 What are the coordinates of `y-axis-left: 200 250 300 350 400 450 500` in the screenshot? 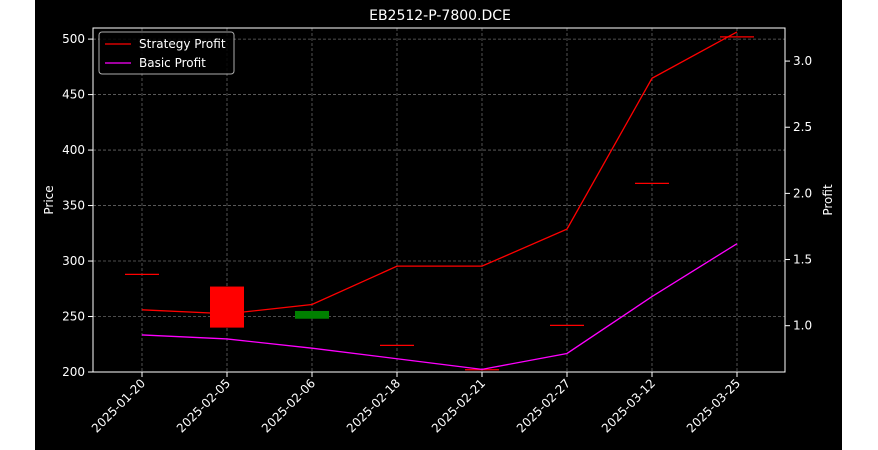 It's located at (77, 205).